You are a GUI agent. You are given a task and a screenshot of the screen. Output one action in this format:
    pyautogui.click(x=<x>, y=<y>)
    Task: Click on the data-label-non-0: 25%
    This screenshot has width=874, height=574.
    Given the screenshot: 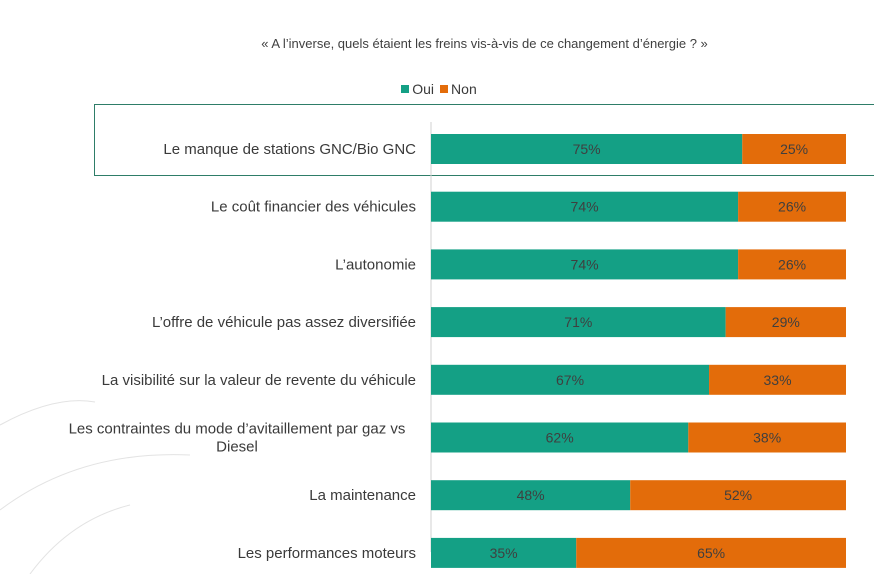 What is the action you would take?
    pyautogui.click(x=794, y=149)
    